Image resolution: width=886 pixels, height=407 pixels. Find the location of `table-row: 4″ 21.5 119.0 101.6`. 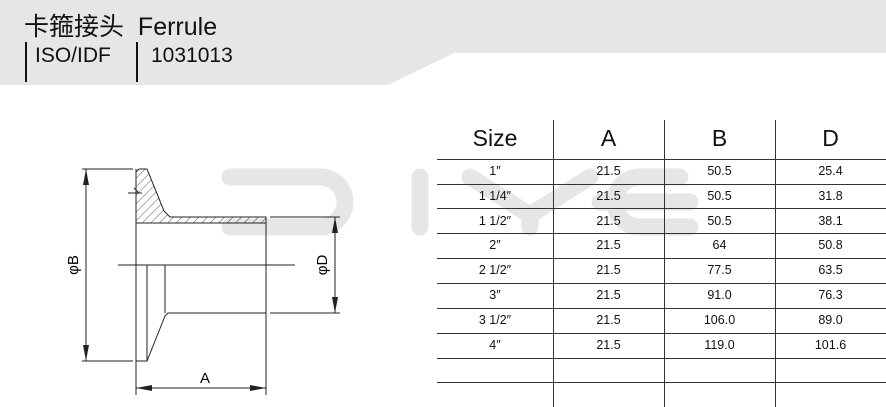

table-row: 4″ 21.5 119.0 101.6 is located at coordinates (661, 345).